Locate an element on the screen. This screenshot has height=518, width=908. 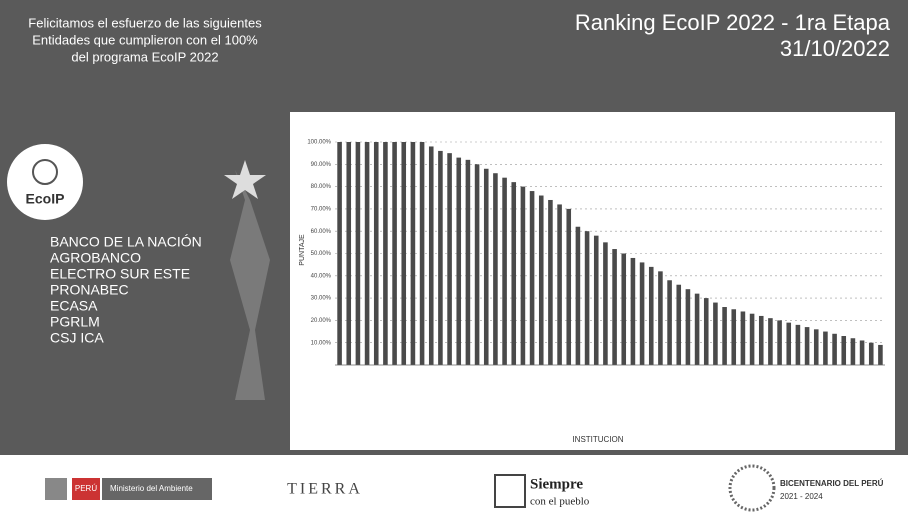
entity: PGRLM is located at coordinates (75, 322).